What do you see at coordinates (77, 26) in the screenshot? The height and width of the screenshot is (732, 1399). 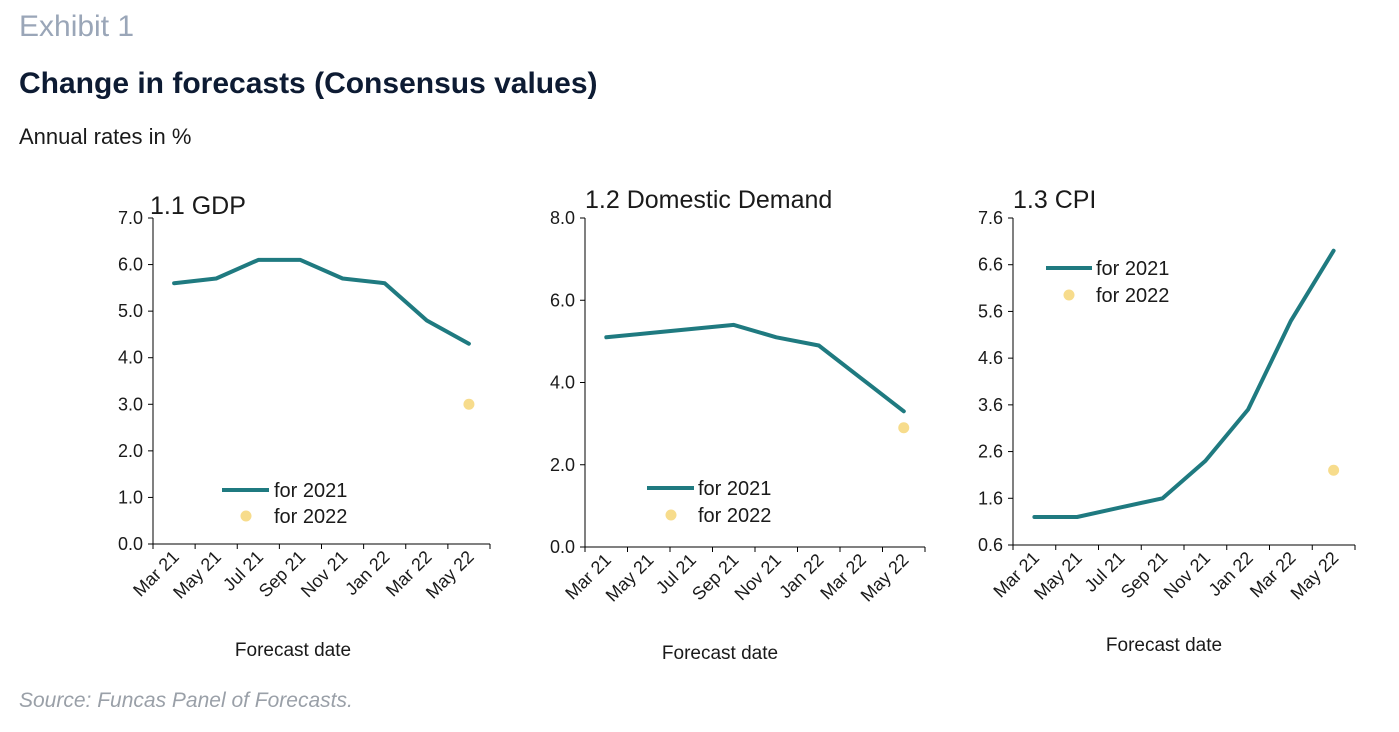 I see `exhibit-label: Exhibit 1` at bounding box center [77, 26].